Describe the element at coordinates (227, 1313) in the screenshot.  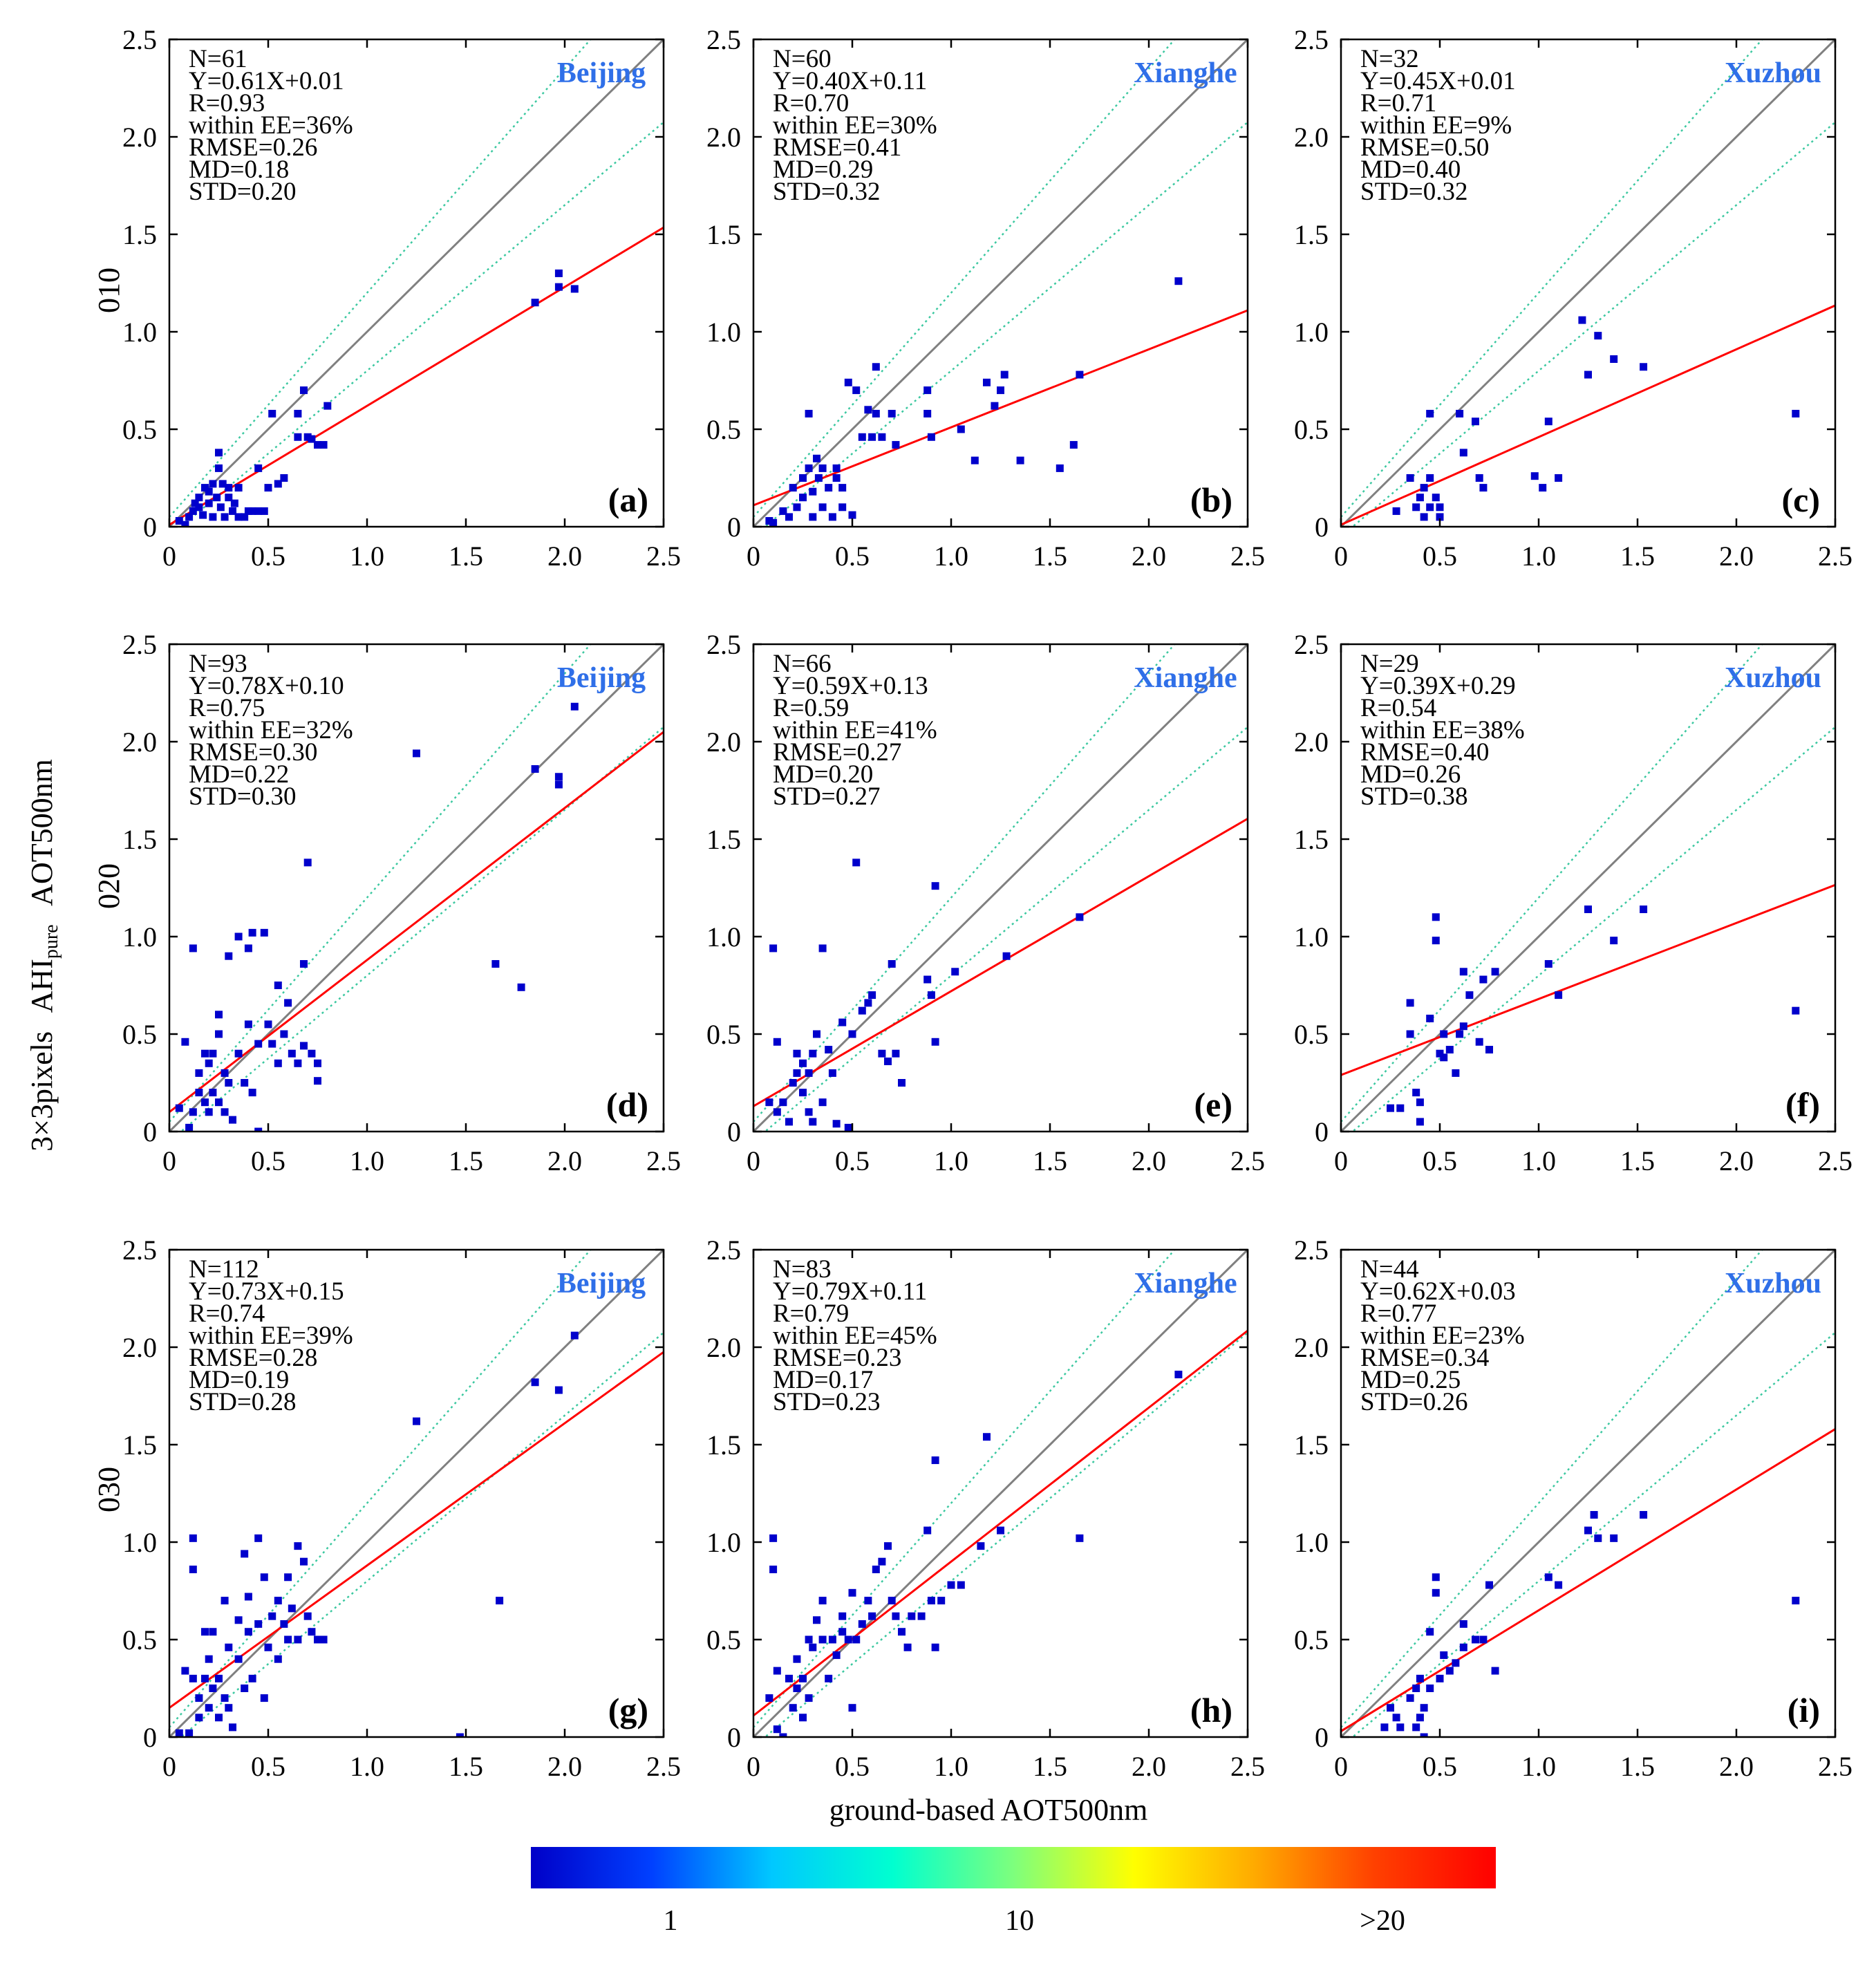
I see `panel-g-stat-2: R=0.74` at that location.